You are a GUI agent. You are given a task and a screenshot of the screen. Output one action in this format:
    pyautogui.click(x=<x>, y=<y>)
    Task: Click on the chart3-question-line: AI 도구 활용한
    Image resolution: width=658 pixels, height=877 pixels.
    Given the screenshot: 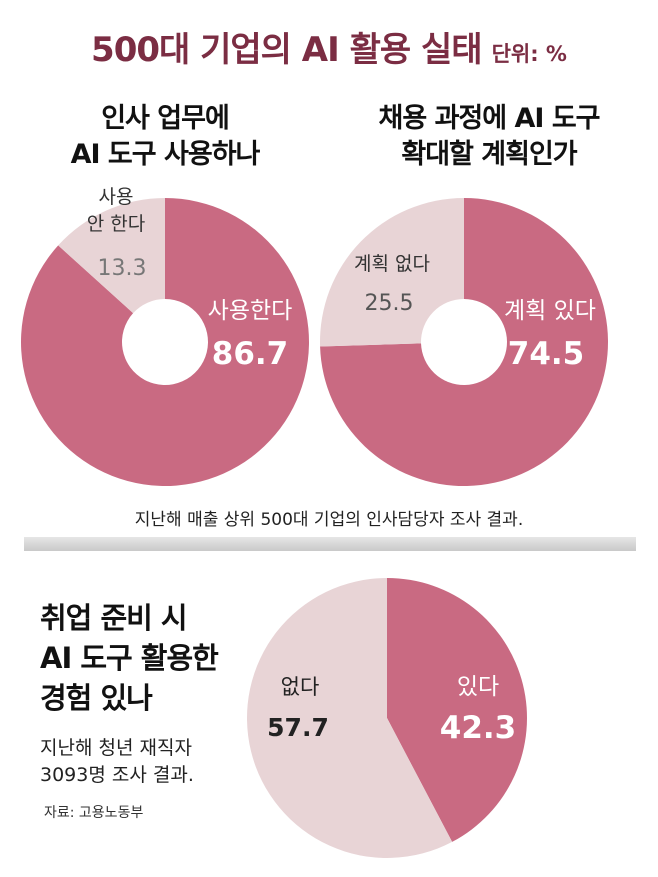 What is the action you would take?
    pyautogui.click(x=129, y=658)
    